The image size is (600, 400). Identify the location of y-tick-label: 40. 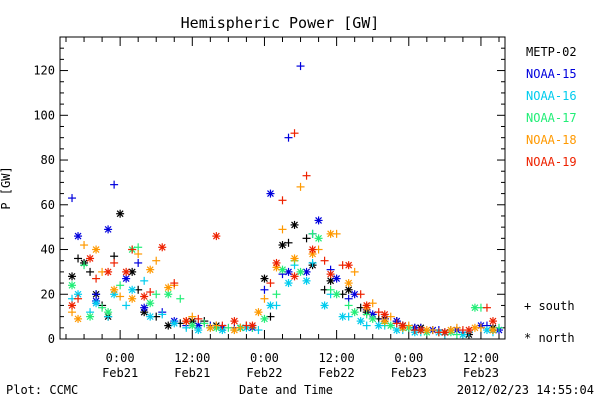
(48, 250).